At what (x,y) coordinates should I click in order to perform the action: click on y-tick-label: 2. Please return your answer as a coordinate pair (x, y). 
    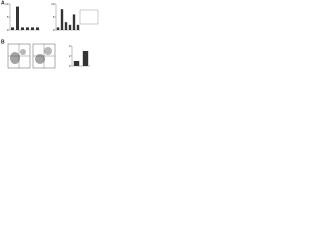
    Looking at the image, I should click on (70, 56).